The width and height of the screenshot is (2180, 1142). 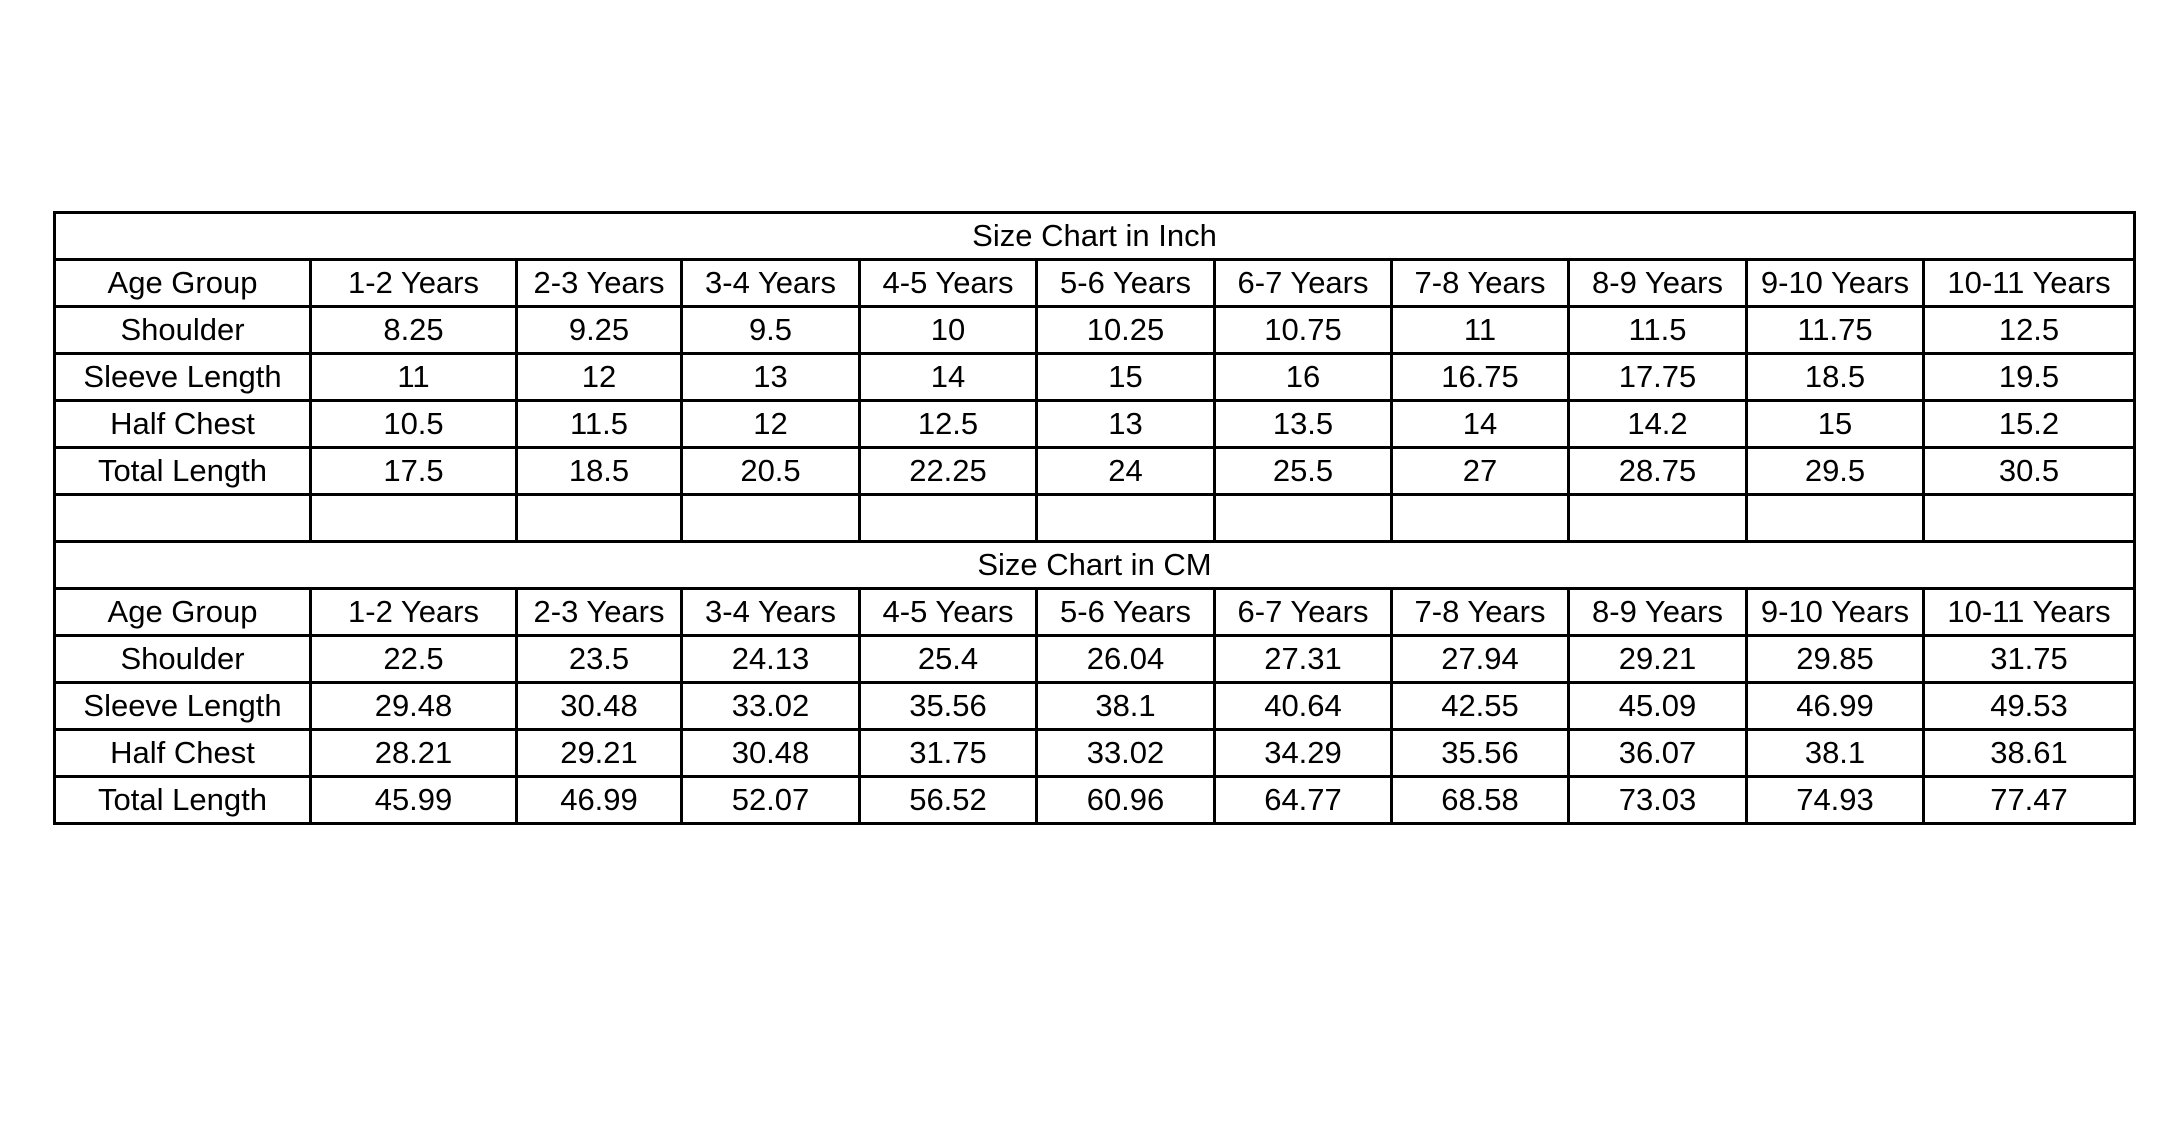 I want to click on value-cell: 12, so click(x=770, y=424).